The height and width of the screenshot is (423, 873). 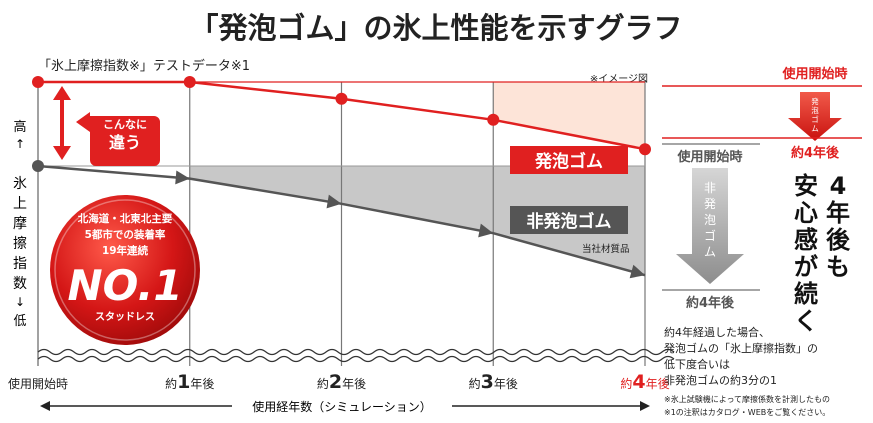 I want to click on x-axis-title-group: 使用経年数（シミュレーション）, so click(x=345, y=406).